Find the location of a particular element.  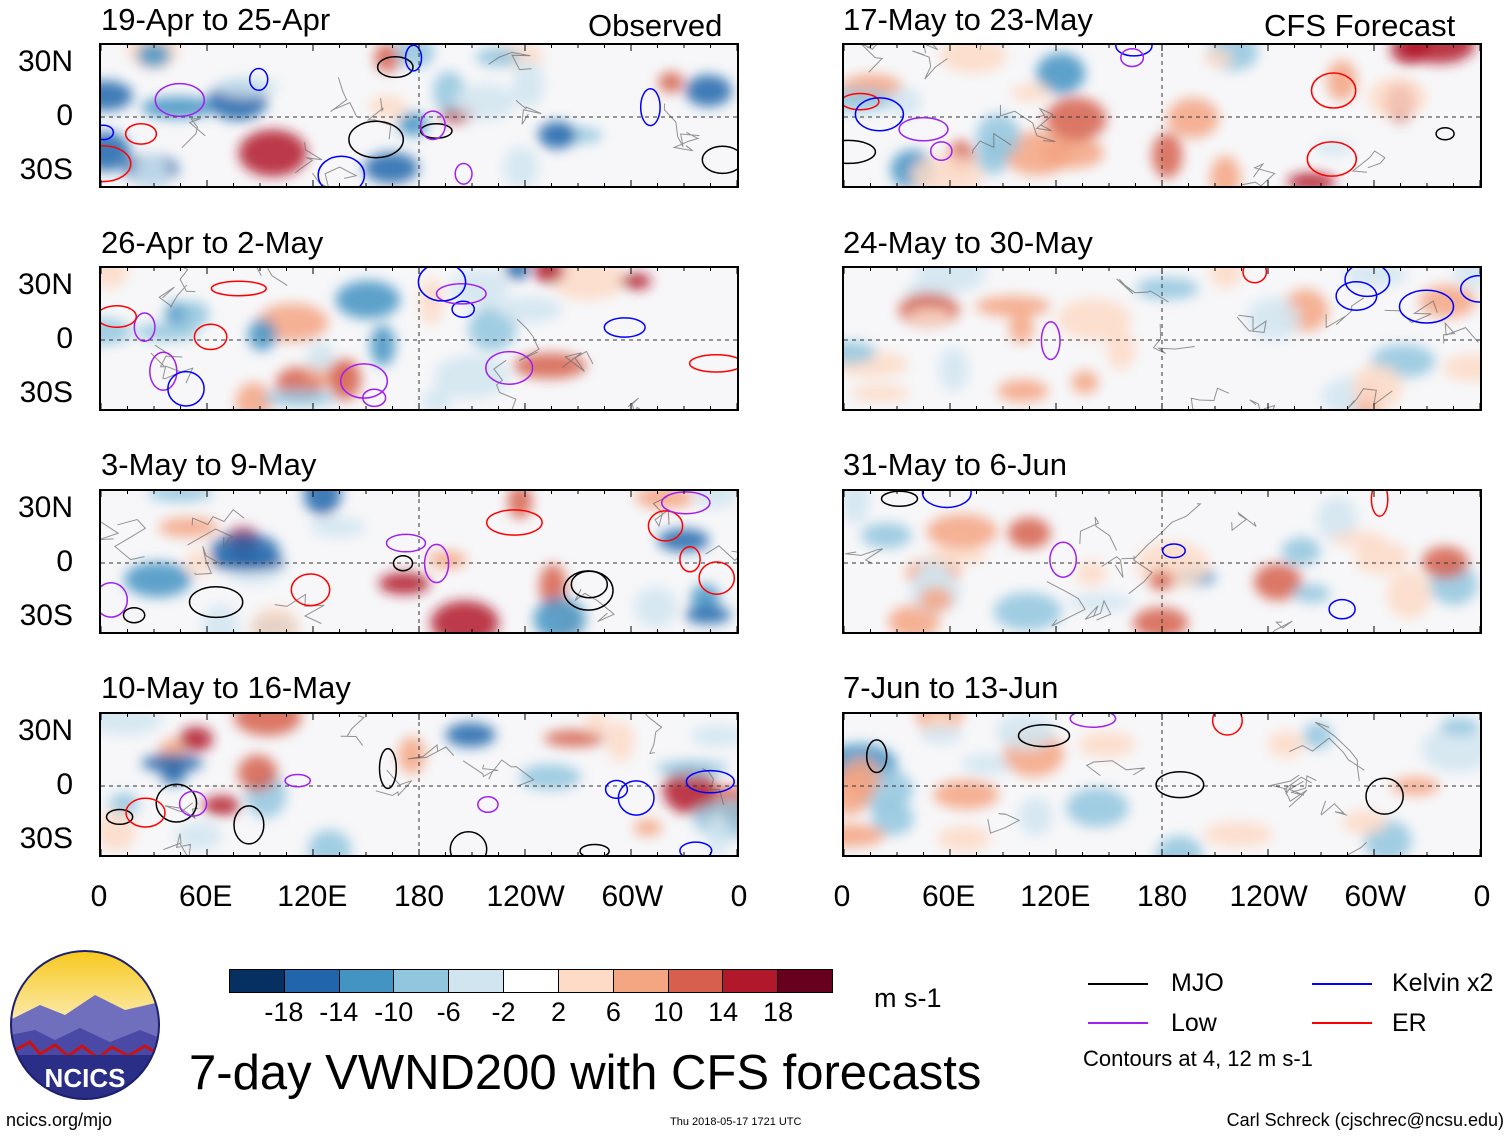

panel-title-4: 10-May to 16-May is located at coordinates (226, 687).